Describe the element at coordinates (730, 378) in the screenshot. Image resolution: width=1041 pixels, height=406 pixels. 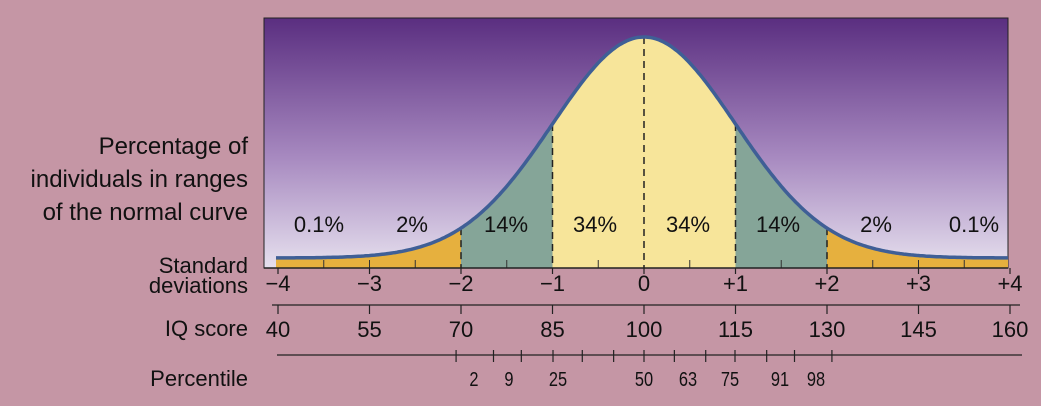
I see `percentile-tick-label: 75` at that location.